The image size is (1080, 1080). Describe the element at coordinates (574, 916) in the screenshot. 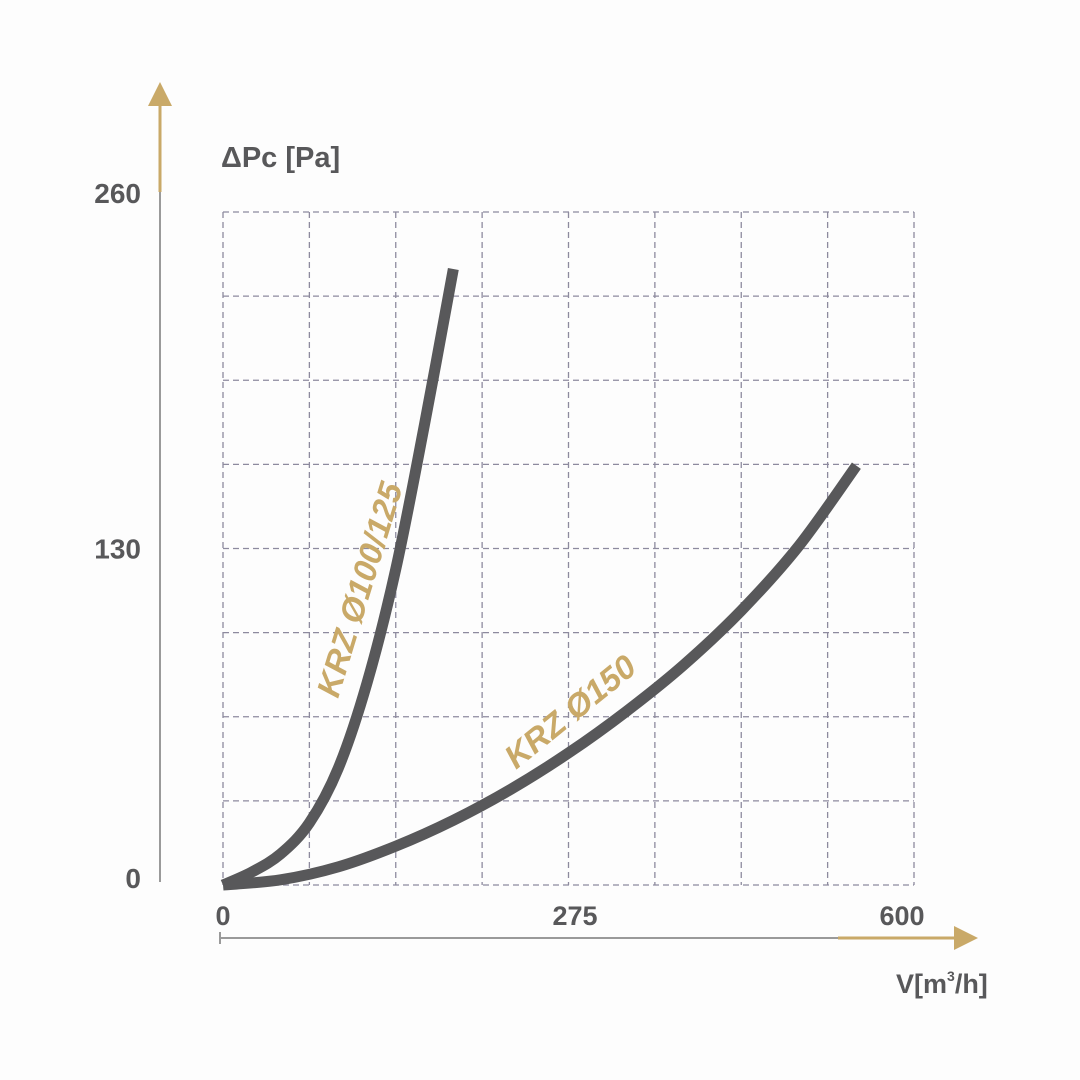

I see `x-tick-label: 275` at that location.